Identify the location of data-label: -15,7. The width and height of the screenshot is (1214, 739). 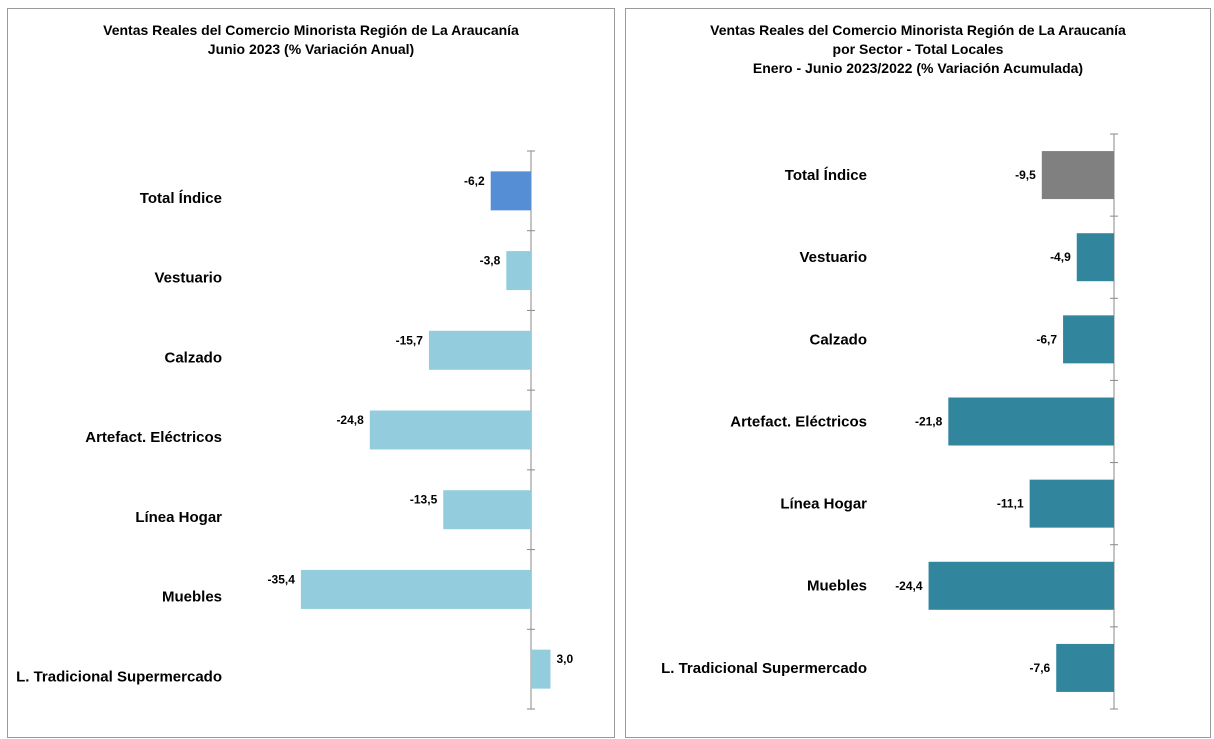
(410, 340).